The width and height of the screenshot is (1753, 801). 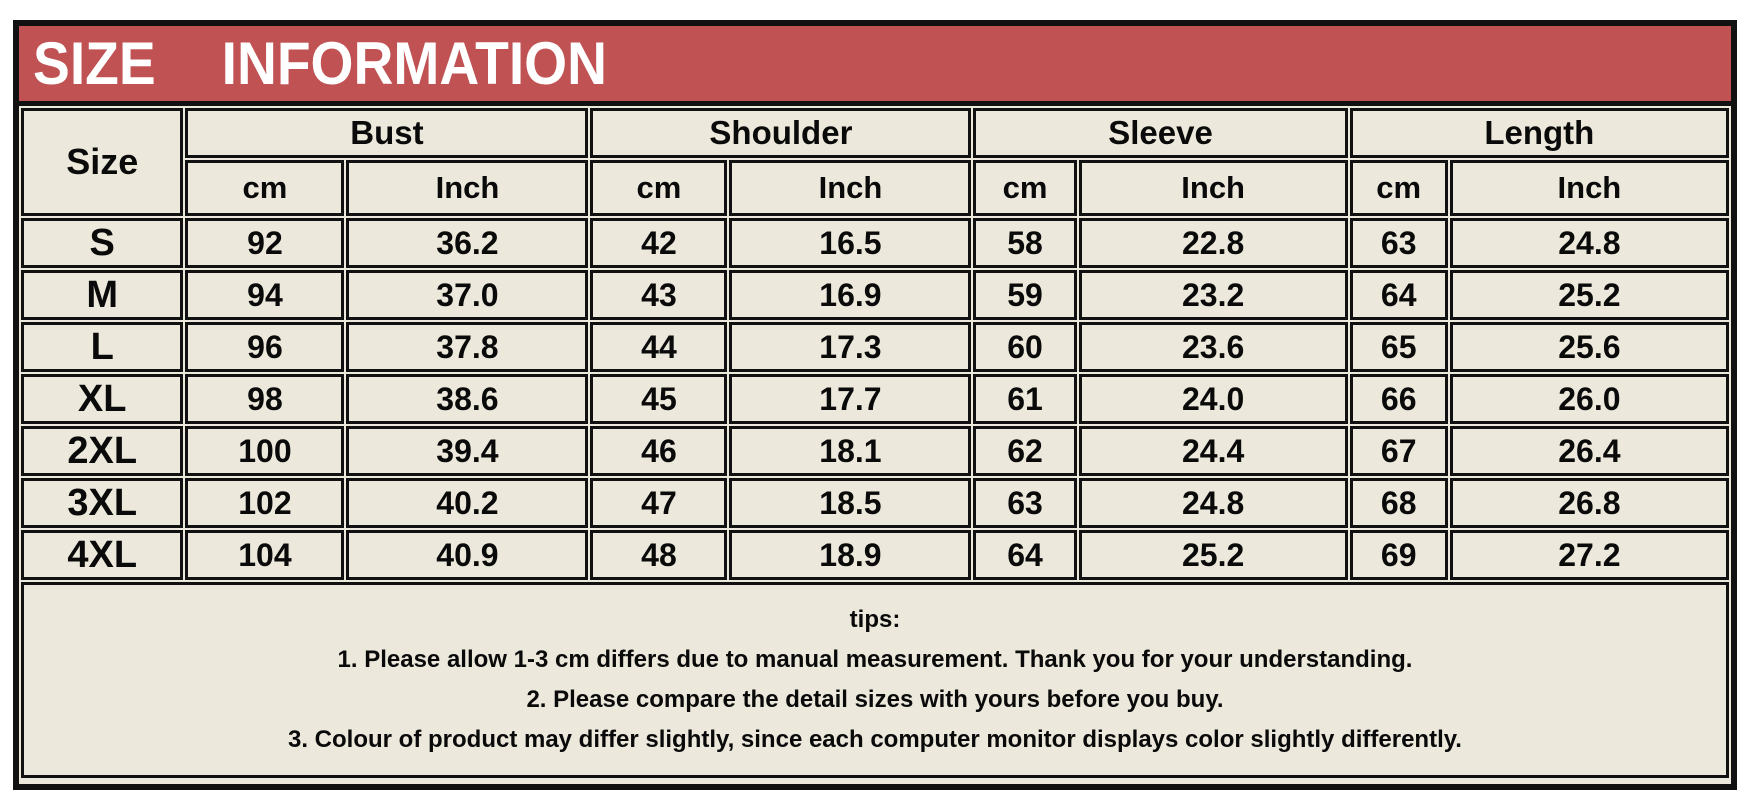 I want to click on cell-shoulder-cm: 42, so click(x=659, y=243).